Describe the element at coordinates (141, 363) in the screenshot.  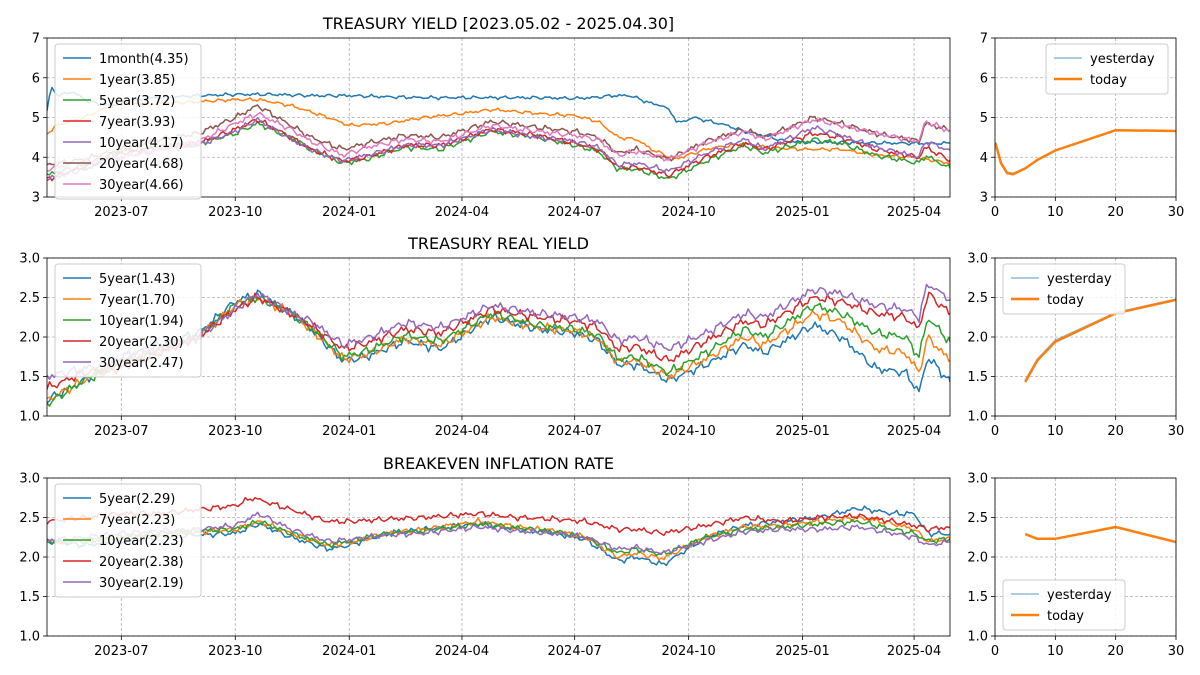
I see `legend-label: 30year(2.47)` at that location.